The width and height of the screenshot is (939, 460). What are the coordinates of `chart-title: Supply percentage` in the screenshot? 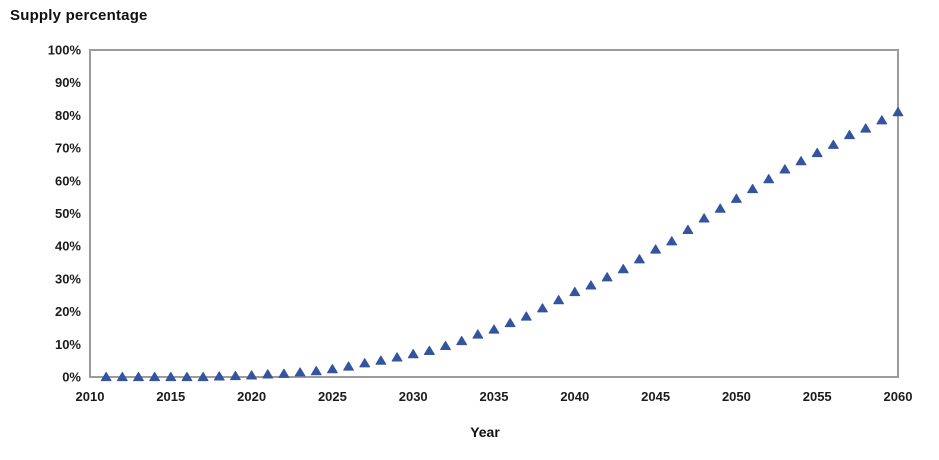 It's located at (79, 15).